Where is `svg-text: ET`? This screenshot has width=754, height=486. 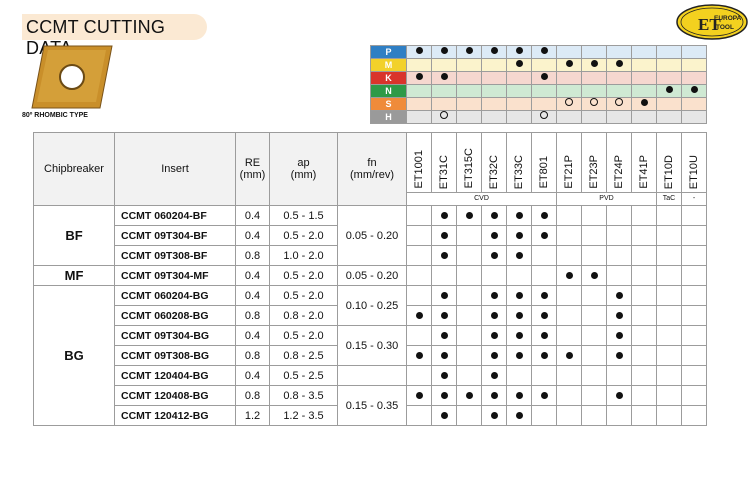 svg-text: ET is located at coordinates (709, 24).